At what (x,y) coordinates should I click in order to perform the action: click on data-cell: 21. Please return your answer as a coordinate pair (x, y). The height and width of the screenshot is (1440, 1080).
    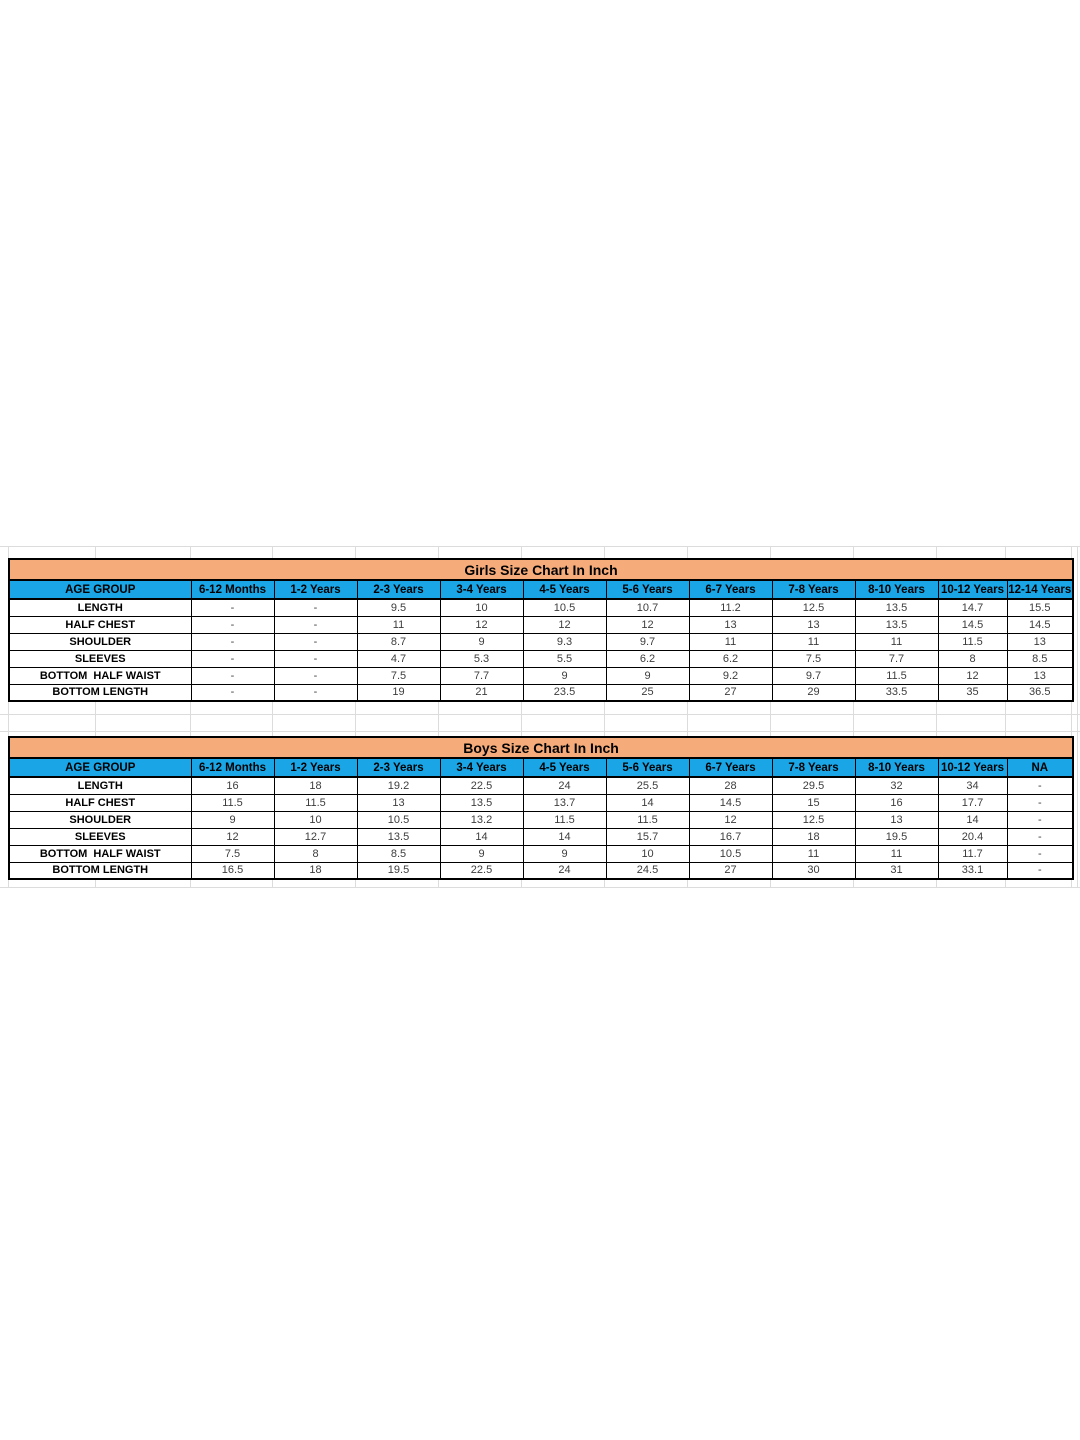
    Looking at the image, I should click on (481, 692).